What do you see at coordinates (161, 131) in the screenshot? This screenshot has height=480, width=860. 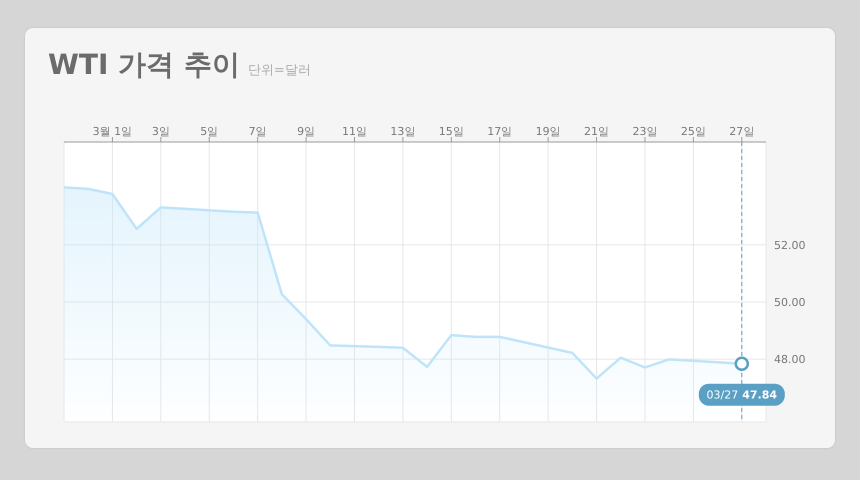 I see `x-tick-label: 3일` at bounding box center [161, 131].